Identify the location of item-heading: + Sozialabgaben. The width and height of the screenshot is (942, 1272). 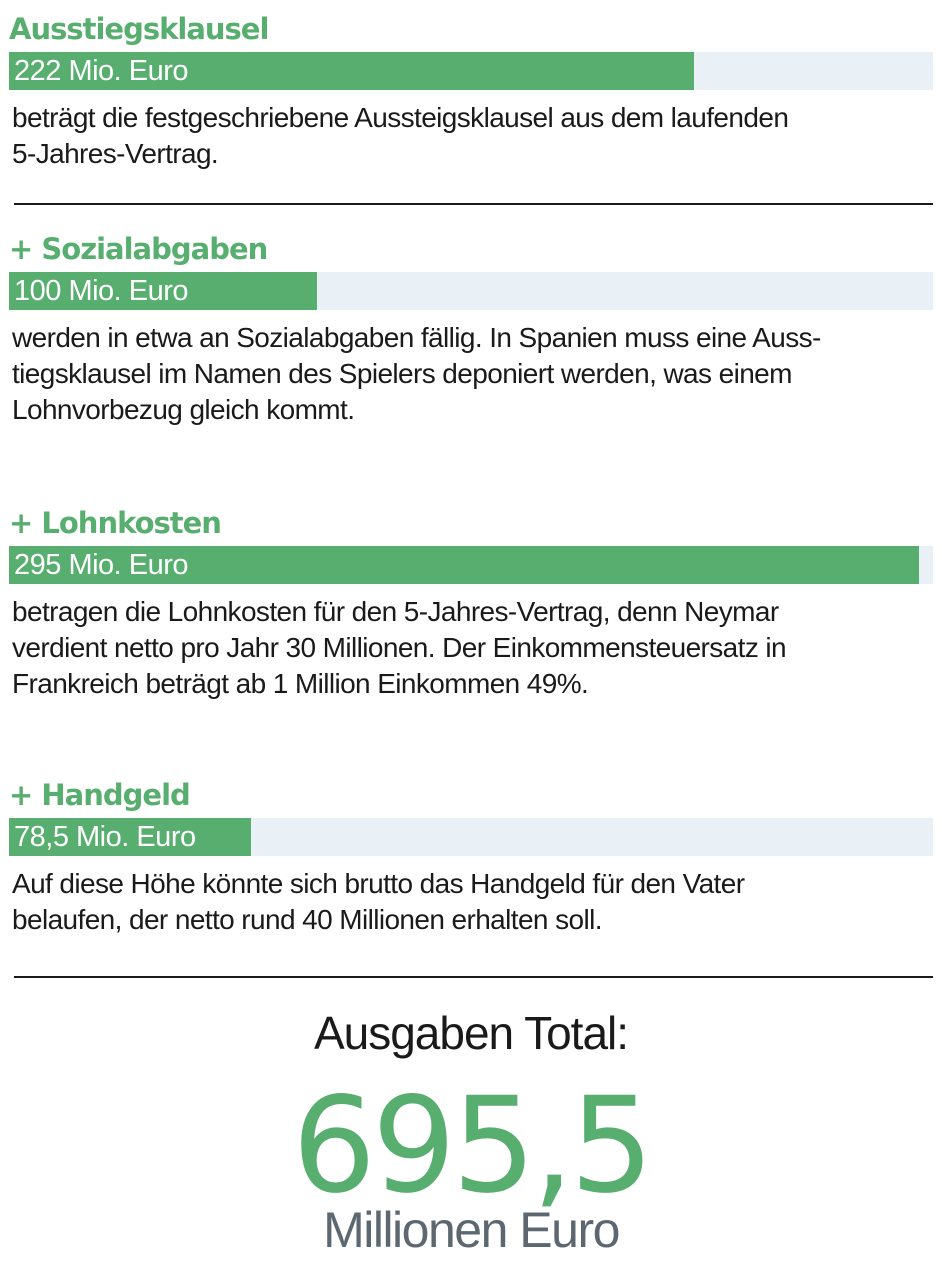
(138, 249).